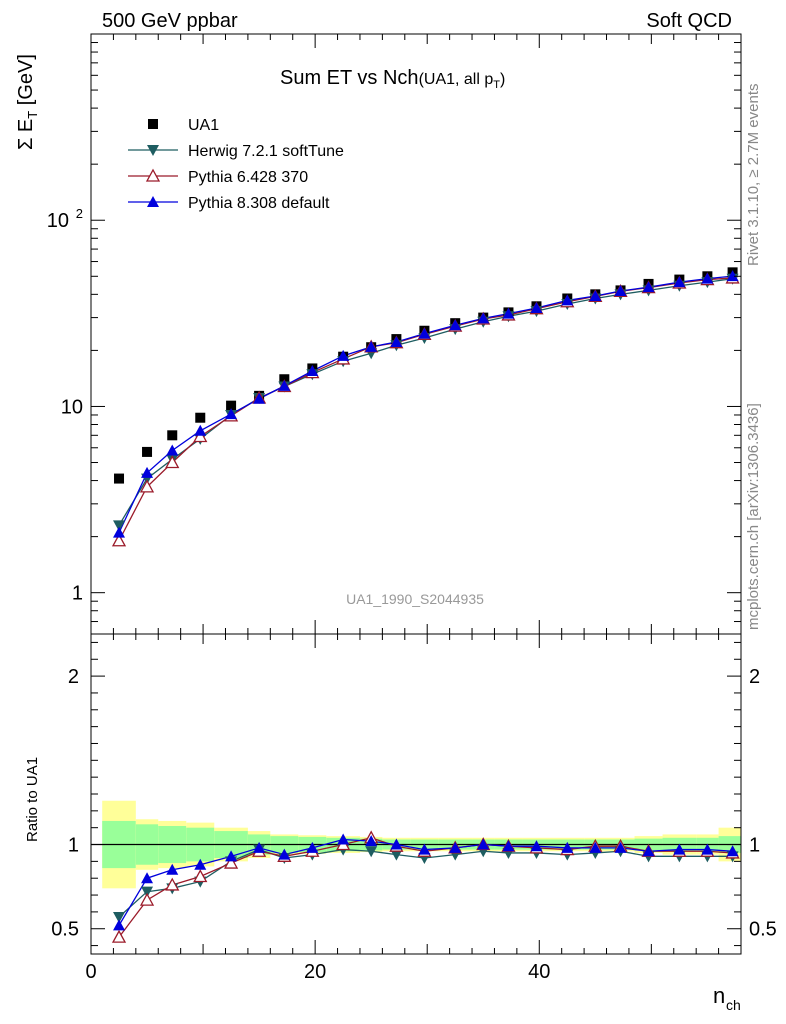  What do you see at coordinates (248, 177) in the screenshot?
I see `pythia-6-428-370-legend-label: Pythia 6.428 370` at bounding box center [248, 177].